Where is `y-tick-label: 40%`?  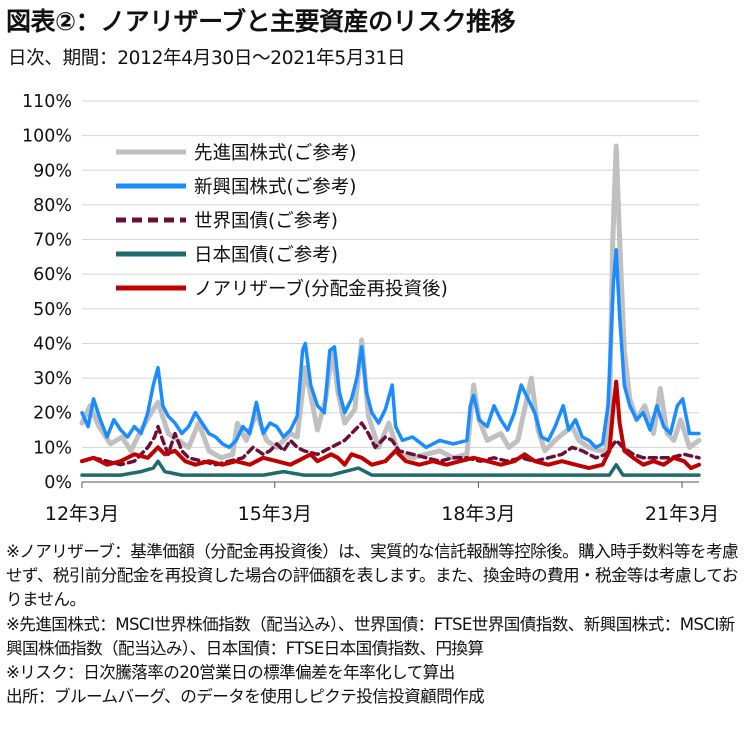
y-tick-label: 40% is located at coordinates (52, 344).